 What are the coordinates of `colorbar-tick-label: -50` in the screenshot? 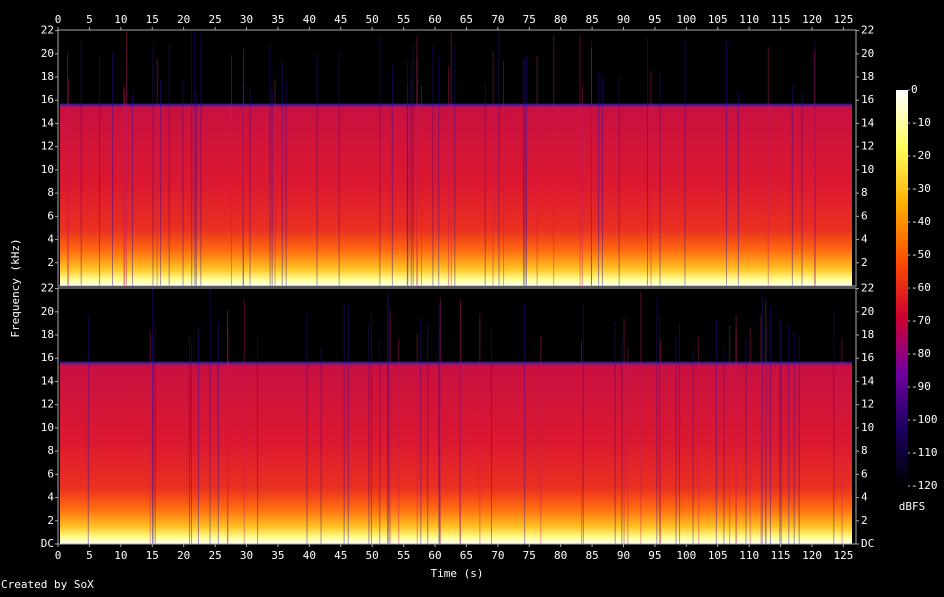 It's located at (921, 254).